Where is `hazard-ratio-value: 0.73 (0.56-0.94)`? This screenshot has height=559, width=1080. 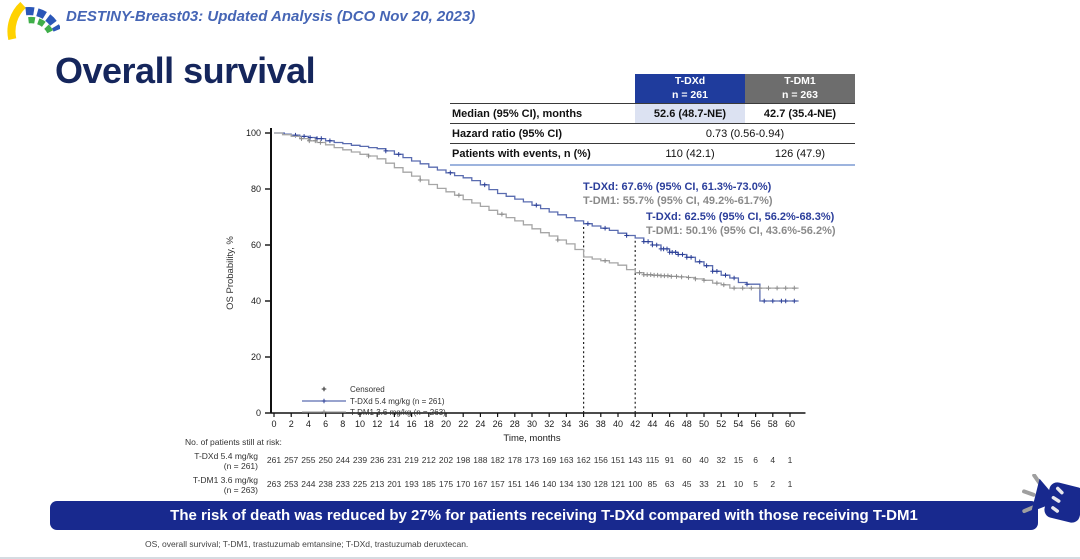 hazard-ratio-value: 0.73 (0.56-0.94) is located at coordinates (745, 133).